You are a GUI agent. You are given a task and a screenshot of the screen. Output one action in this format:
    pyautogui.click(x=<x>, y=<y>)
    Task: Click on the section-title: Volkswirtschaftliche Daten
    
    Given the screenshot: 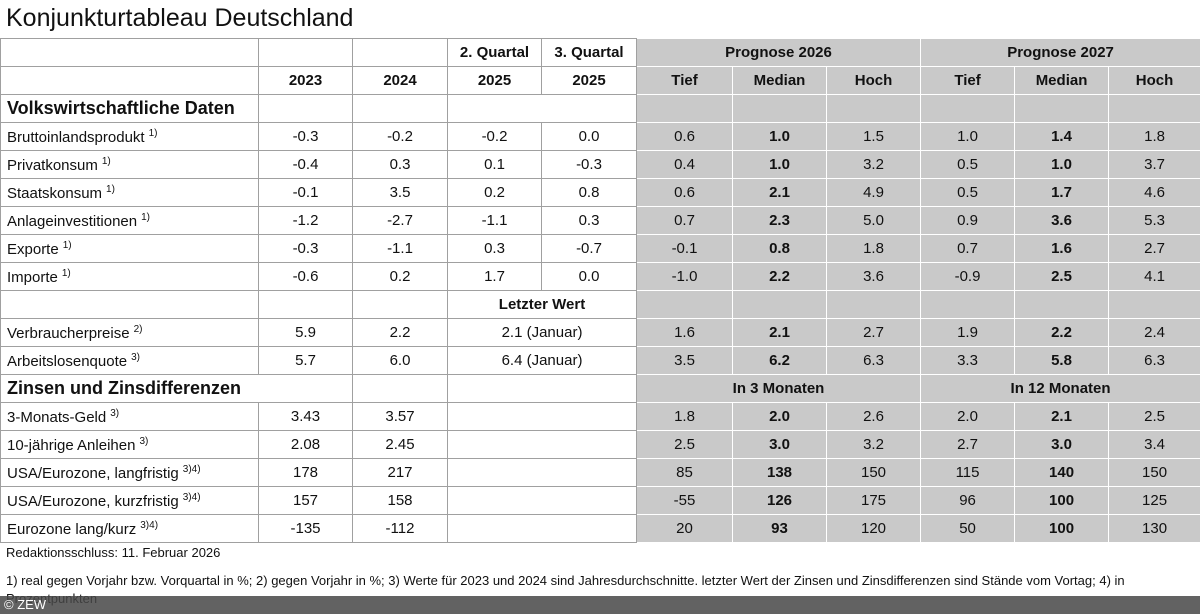 What is the action you would take?
    pyautogui.click(x=129, y=108)
    